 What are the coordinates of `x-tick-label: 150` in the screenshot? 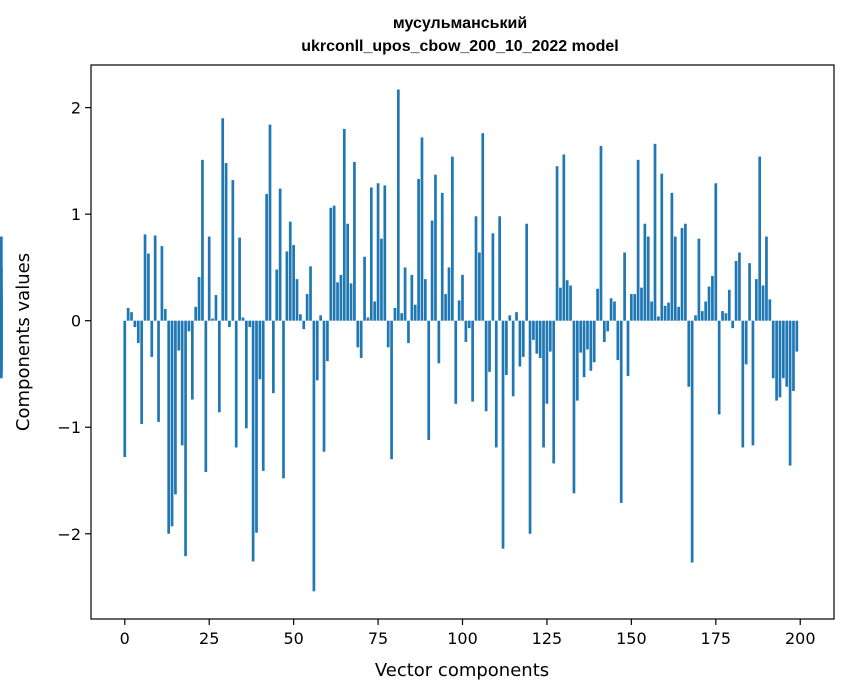 It's located at (631, 638).